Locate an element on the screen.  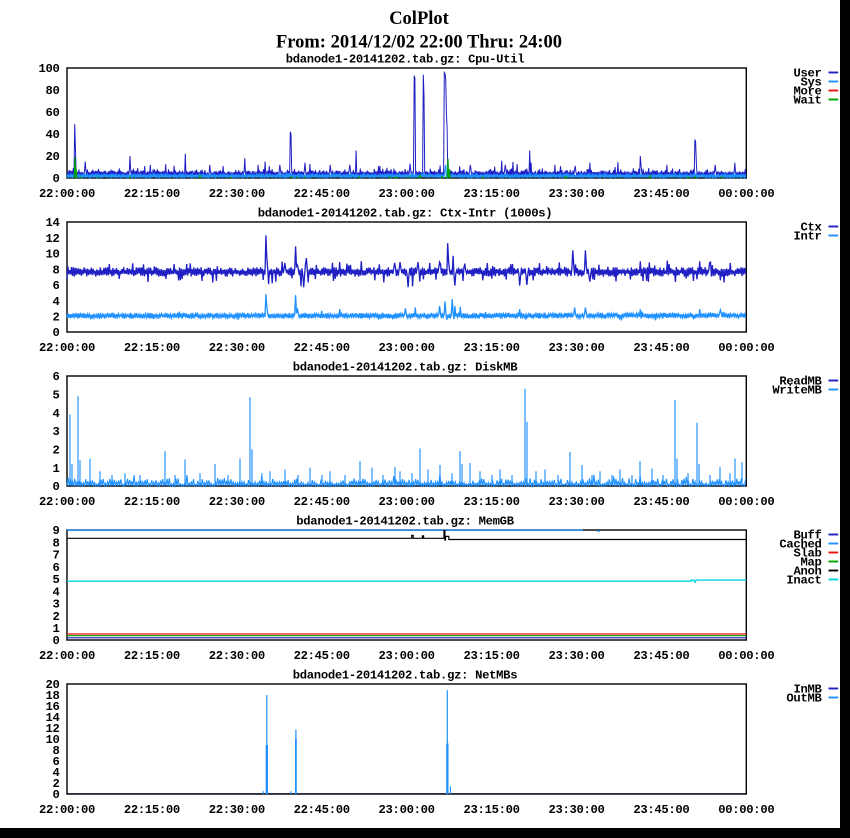
svg-text: ColPlot is located at coordinates (419, 19).